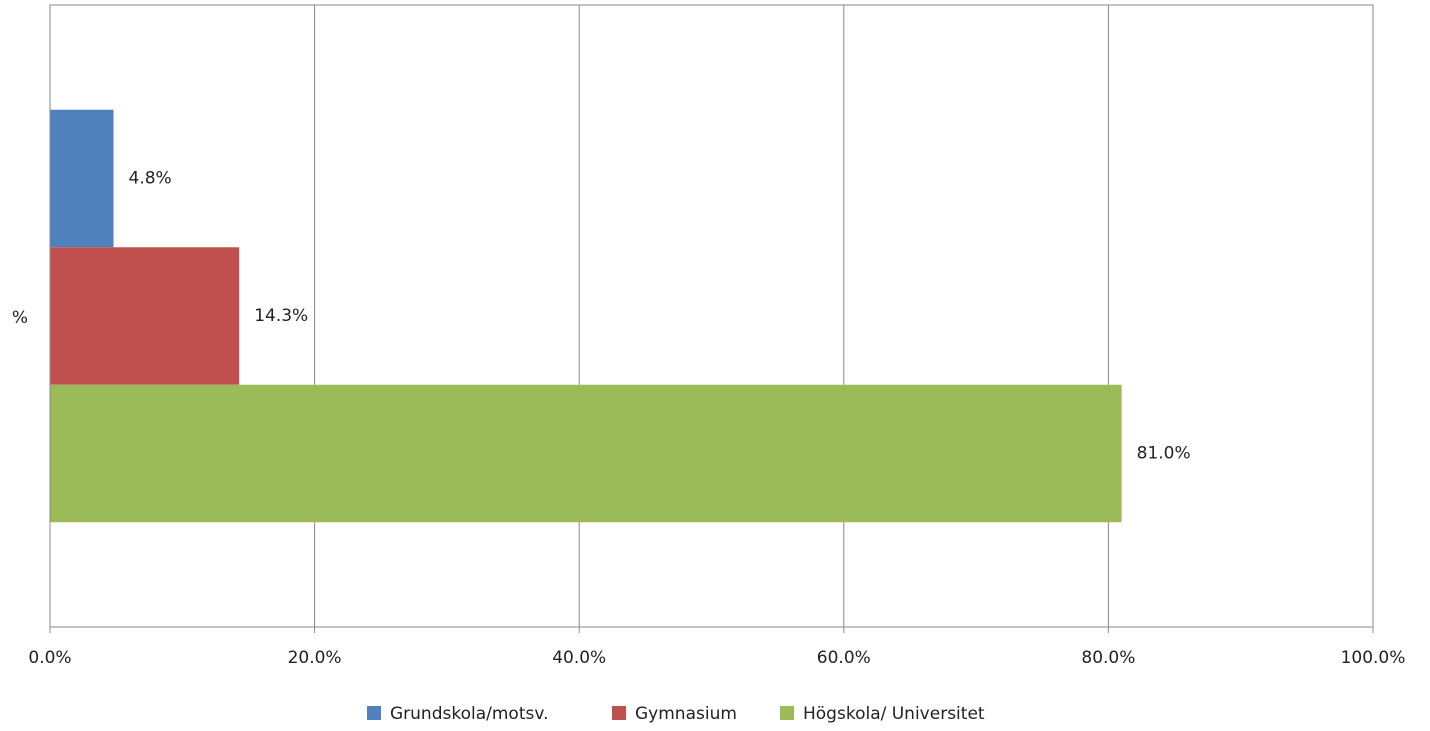 This screenshot has height=731, width=1430. What do you see at coordinates (1164, 454) in the screenshot?
I see `value-label: 81.0%` at bounding box center [1164, 454].